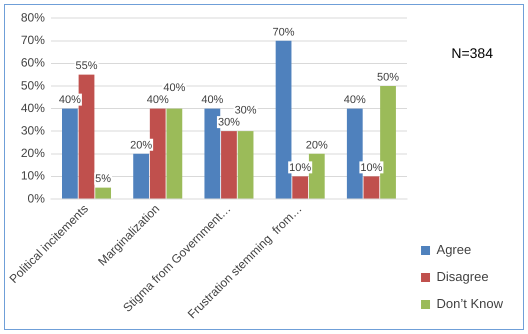 The height and width of the screenshot is (334, 528). I want to click on data-label: 5%, so click(103, 179).